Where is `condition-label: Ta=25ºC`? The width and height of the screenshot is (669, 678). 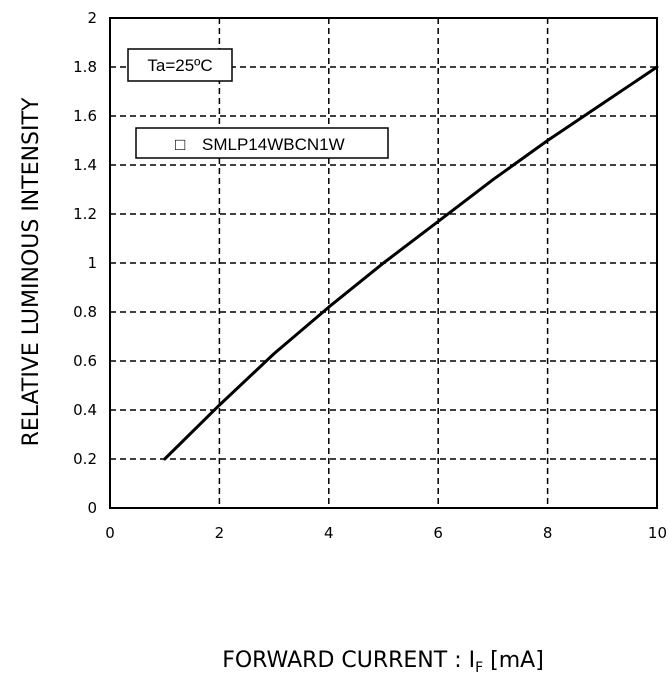 condition-label: Ta=25ºC is located at coordinates (179, 65).